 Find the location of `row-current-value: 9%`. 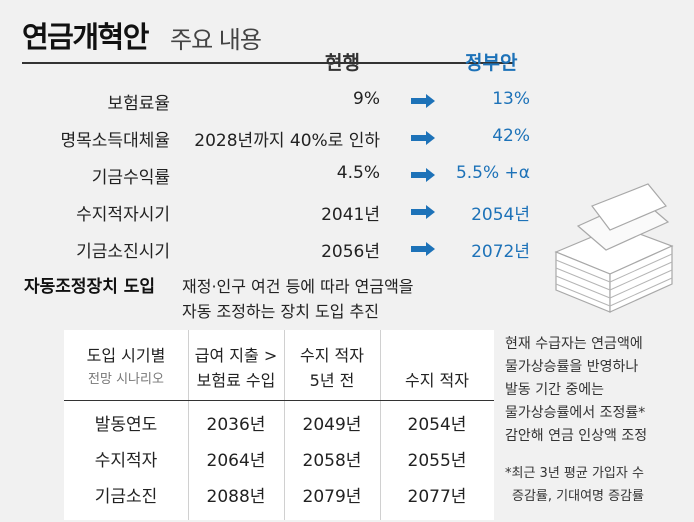

row-current-value: 9% is located at coordinates (366, 99).